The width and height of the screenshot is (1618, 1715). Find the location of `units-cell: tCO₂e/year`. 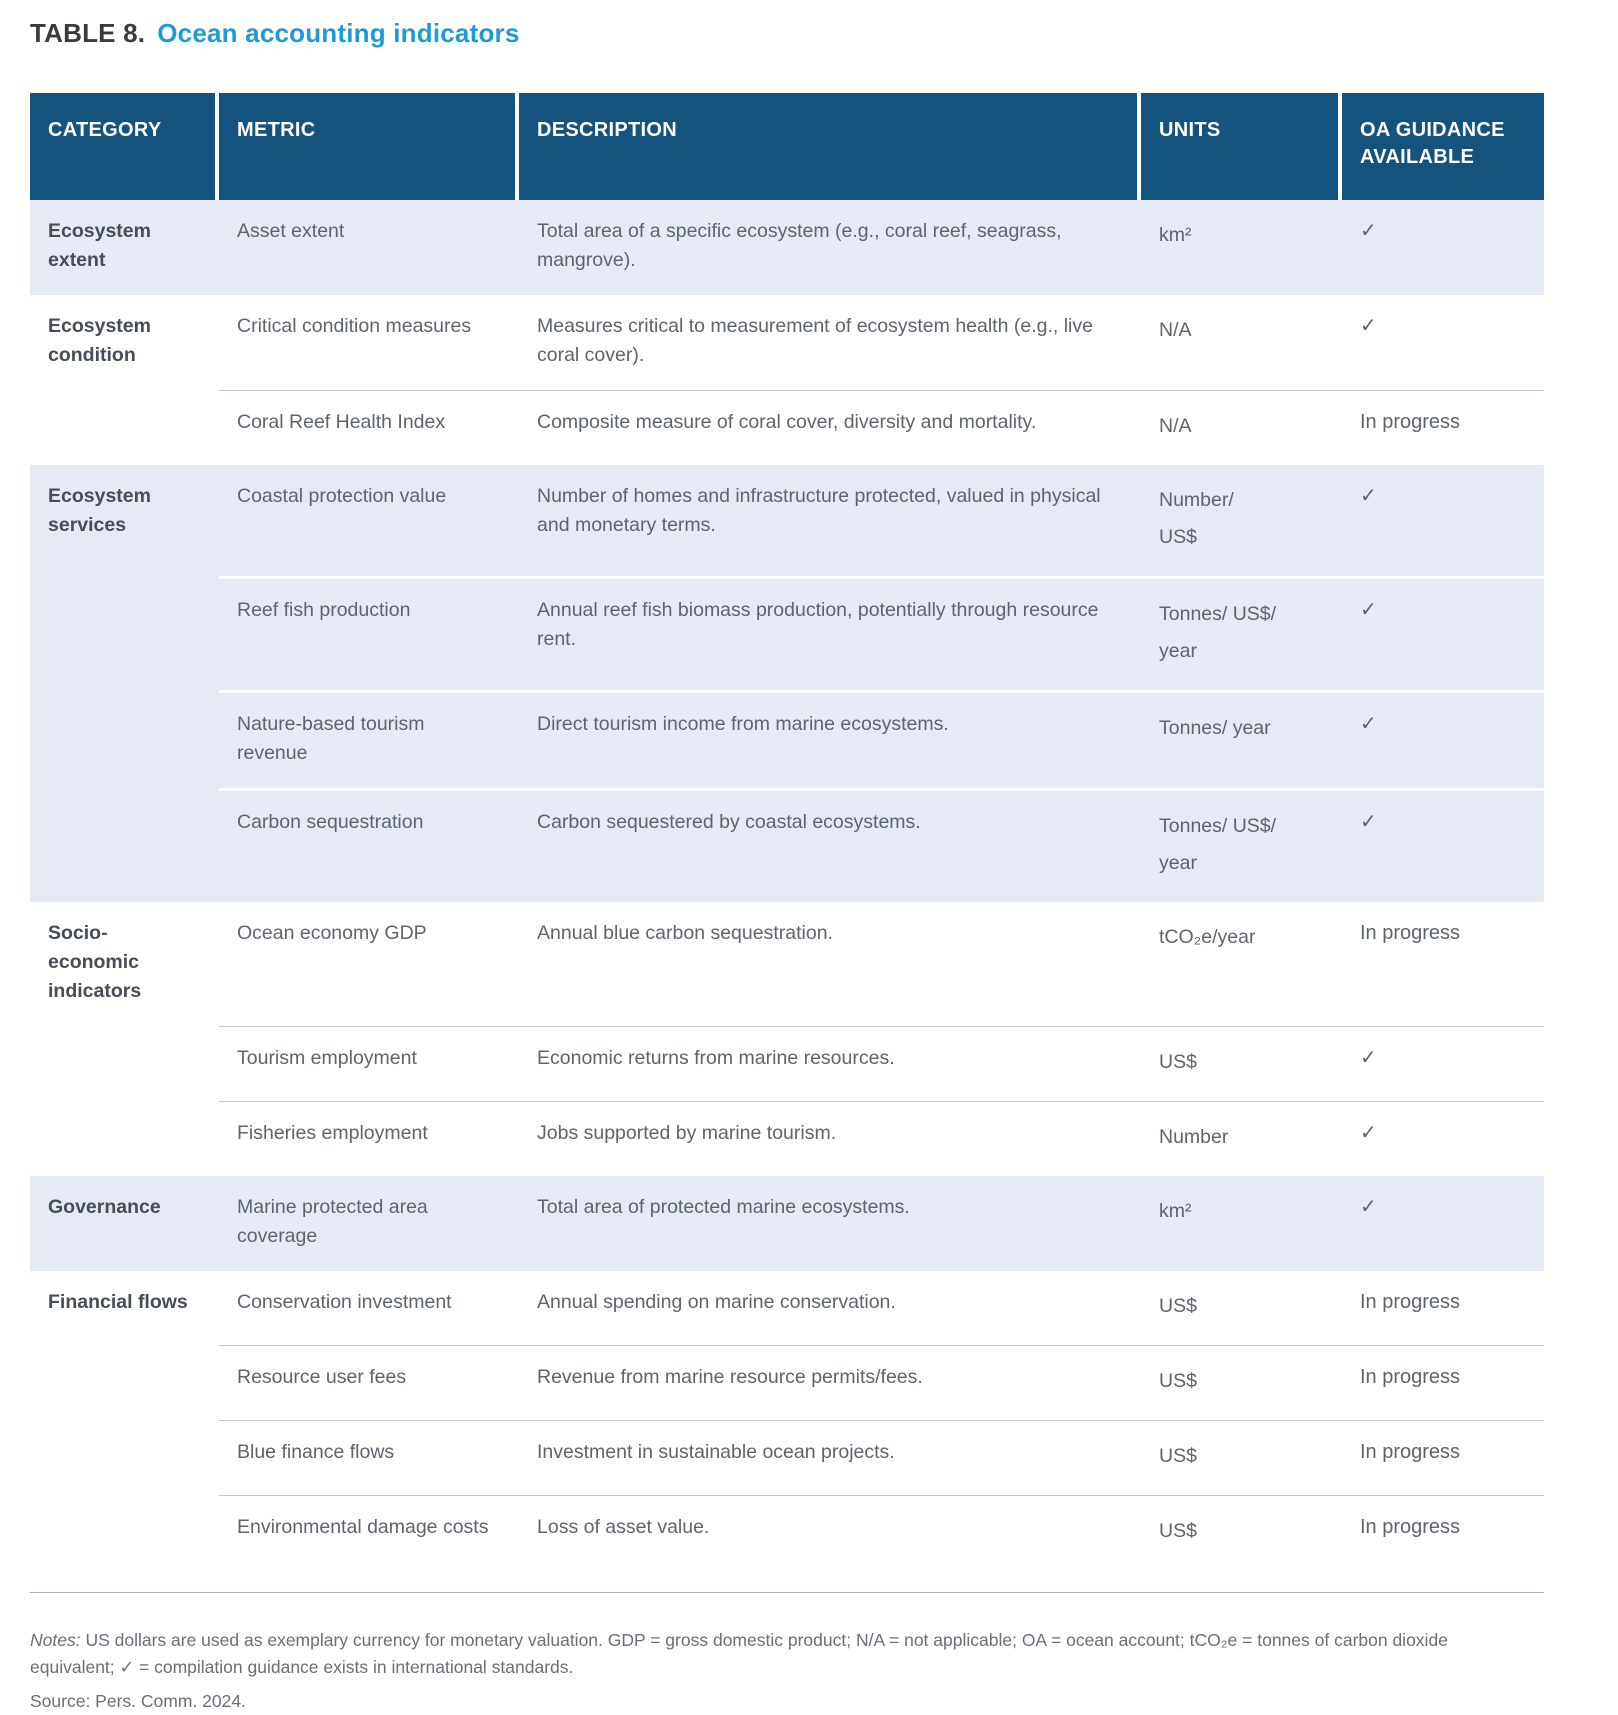

units-cell: tCO₂e/year is located at coordinates (1207, 937).